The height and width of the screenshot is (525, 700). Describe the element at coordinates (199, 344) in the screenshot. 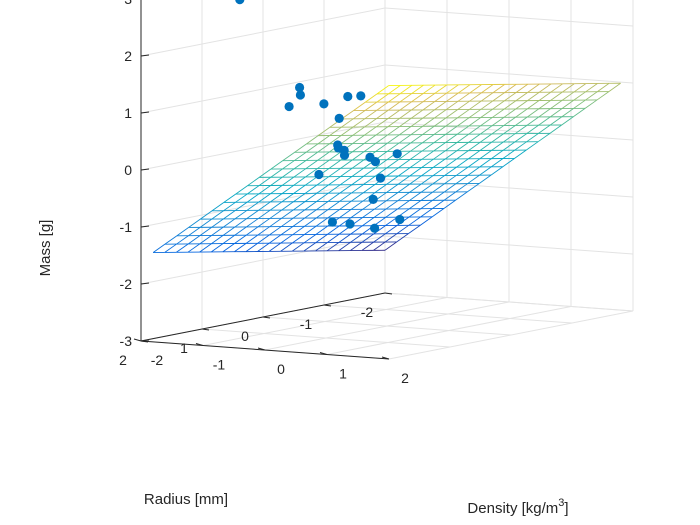

I see `x-tick-mark` at that location.